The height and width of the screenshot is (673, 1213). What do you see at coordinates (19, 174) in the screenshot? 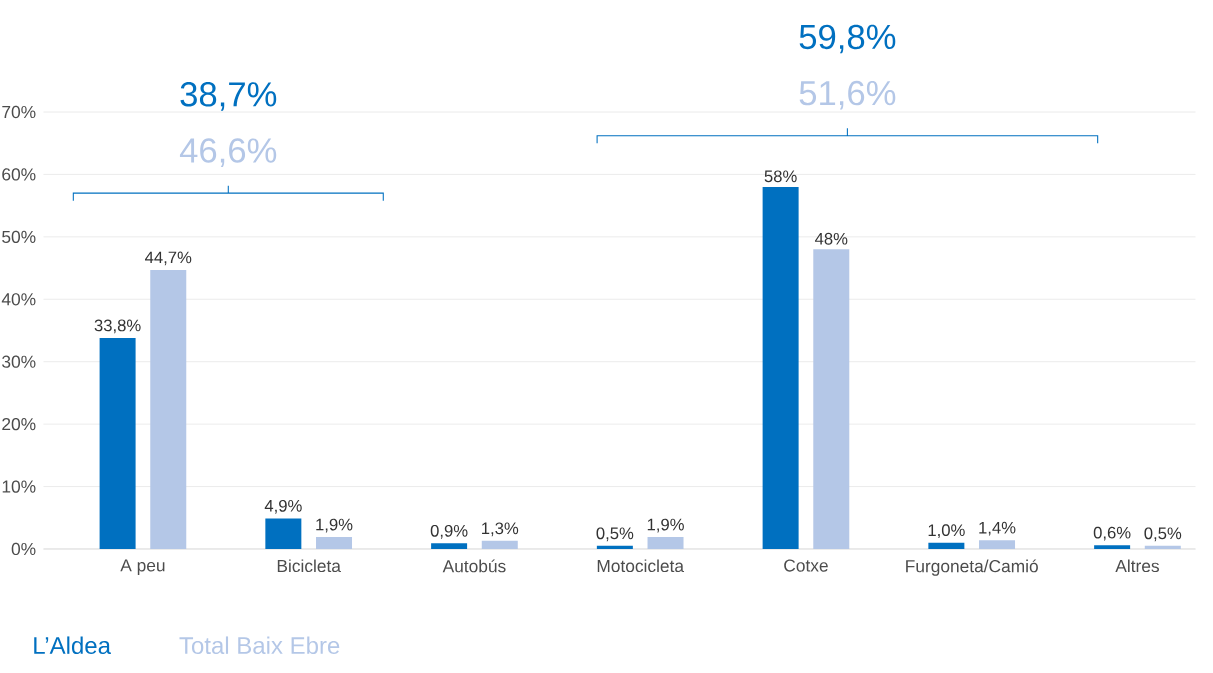
I see `y-tick-label: 60%` at bounding box center [19, 174].